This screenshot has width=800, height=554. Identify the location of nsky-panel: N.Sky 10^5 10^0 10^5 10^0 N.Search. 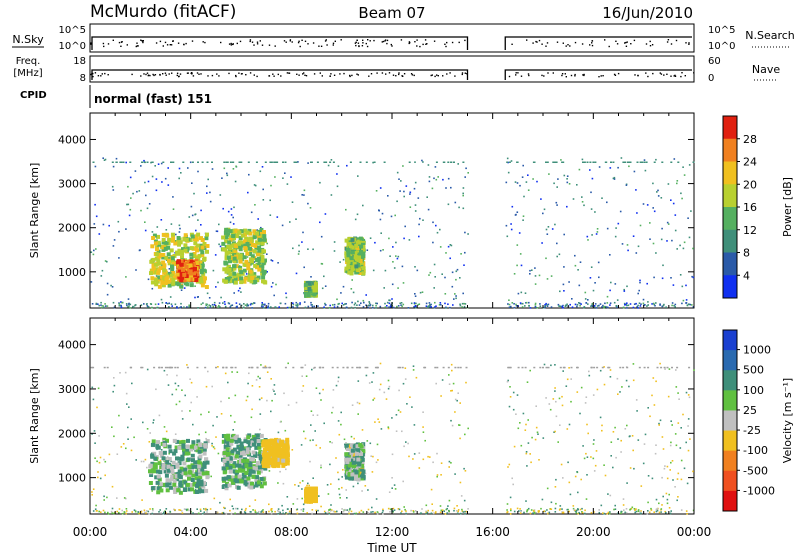
(403, 38).